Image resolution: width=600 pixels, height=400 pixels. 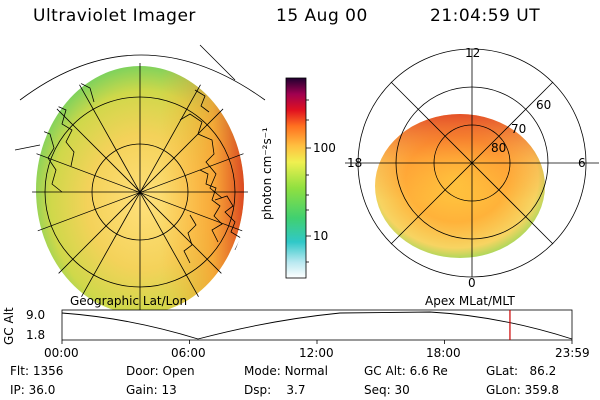 I want to click on geographic-longitude: GLon: 359.8, so click(x=522, y=390).